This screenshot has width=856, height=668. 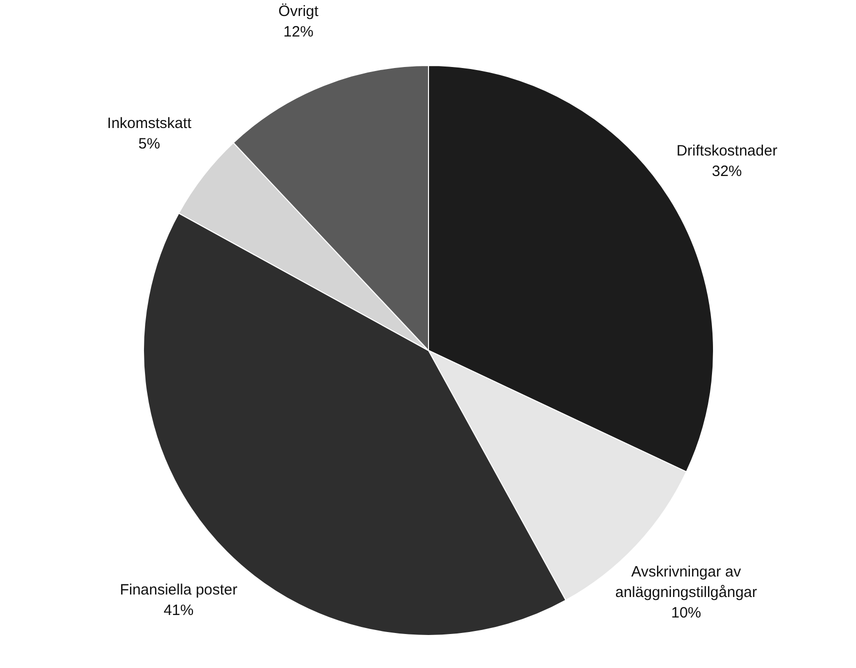 What do you see at coordinates (299, 11) in the screenshot?
I see `slice-label: Övrigt` at bounding box center [299, 11].